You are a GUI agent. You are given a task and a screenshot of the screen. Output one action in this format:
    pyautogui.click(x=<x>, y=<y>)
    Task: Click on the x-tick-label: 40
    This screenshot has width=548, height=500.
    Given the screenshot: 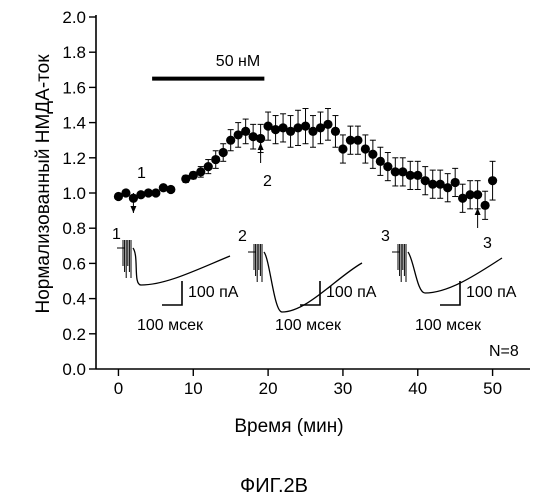 What is the action you would take?
    pyautogui.click(x=417, y=388)
    